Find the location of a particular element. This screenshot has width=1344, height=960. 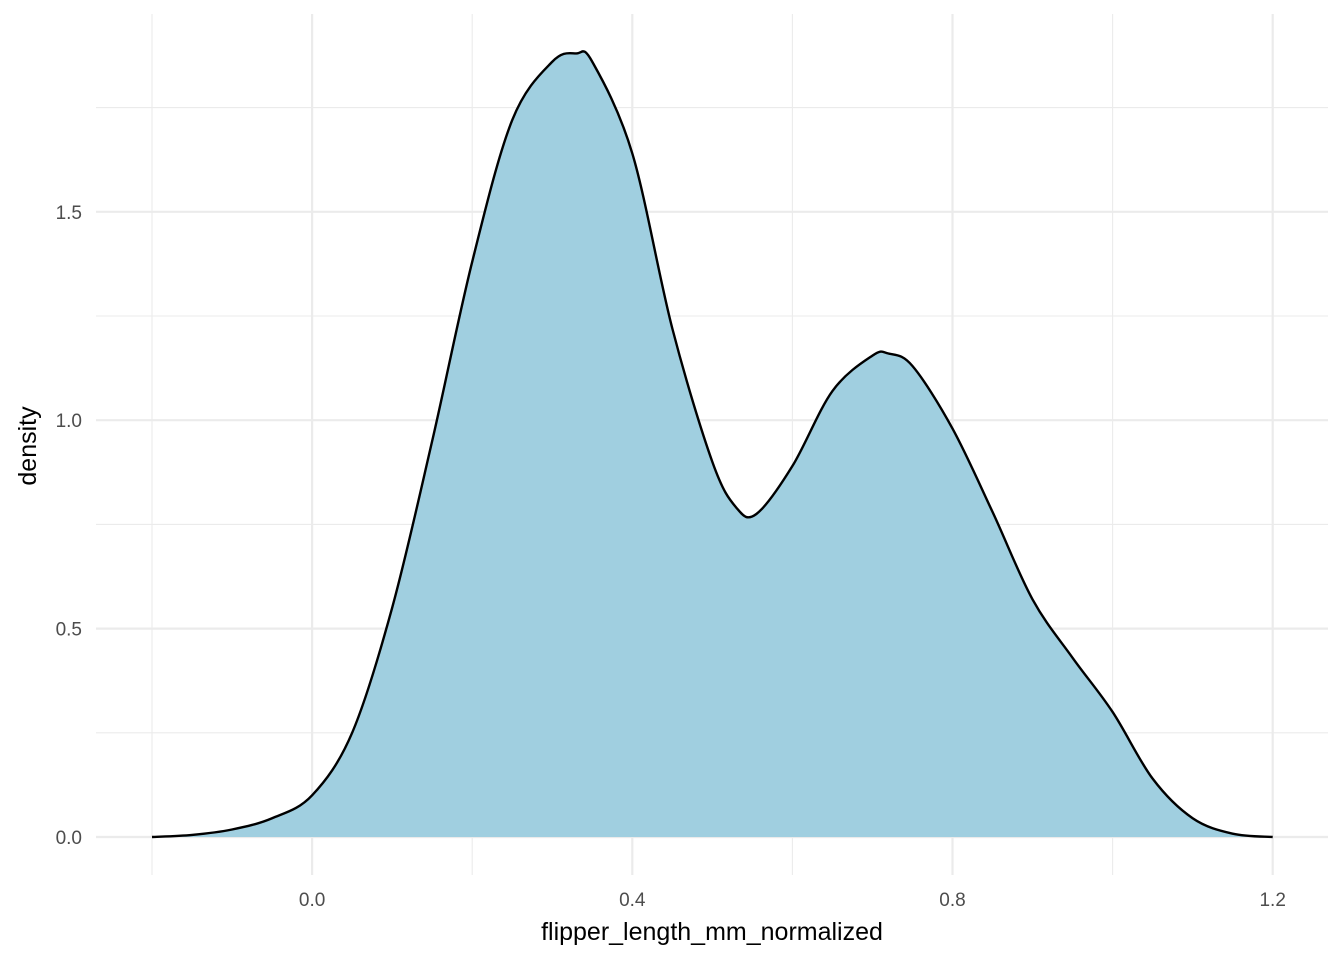

y-tick-label: 0.0 is located at coordinates (69, 838).